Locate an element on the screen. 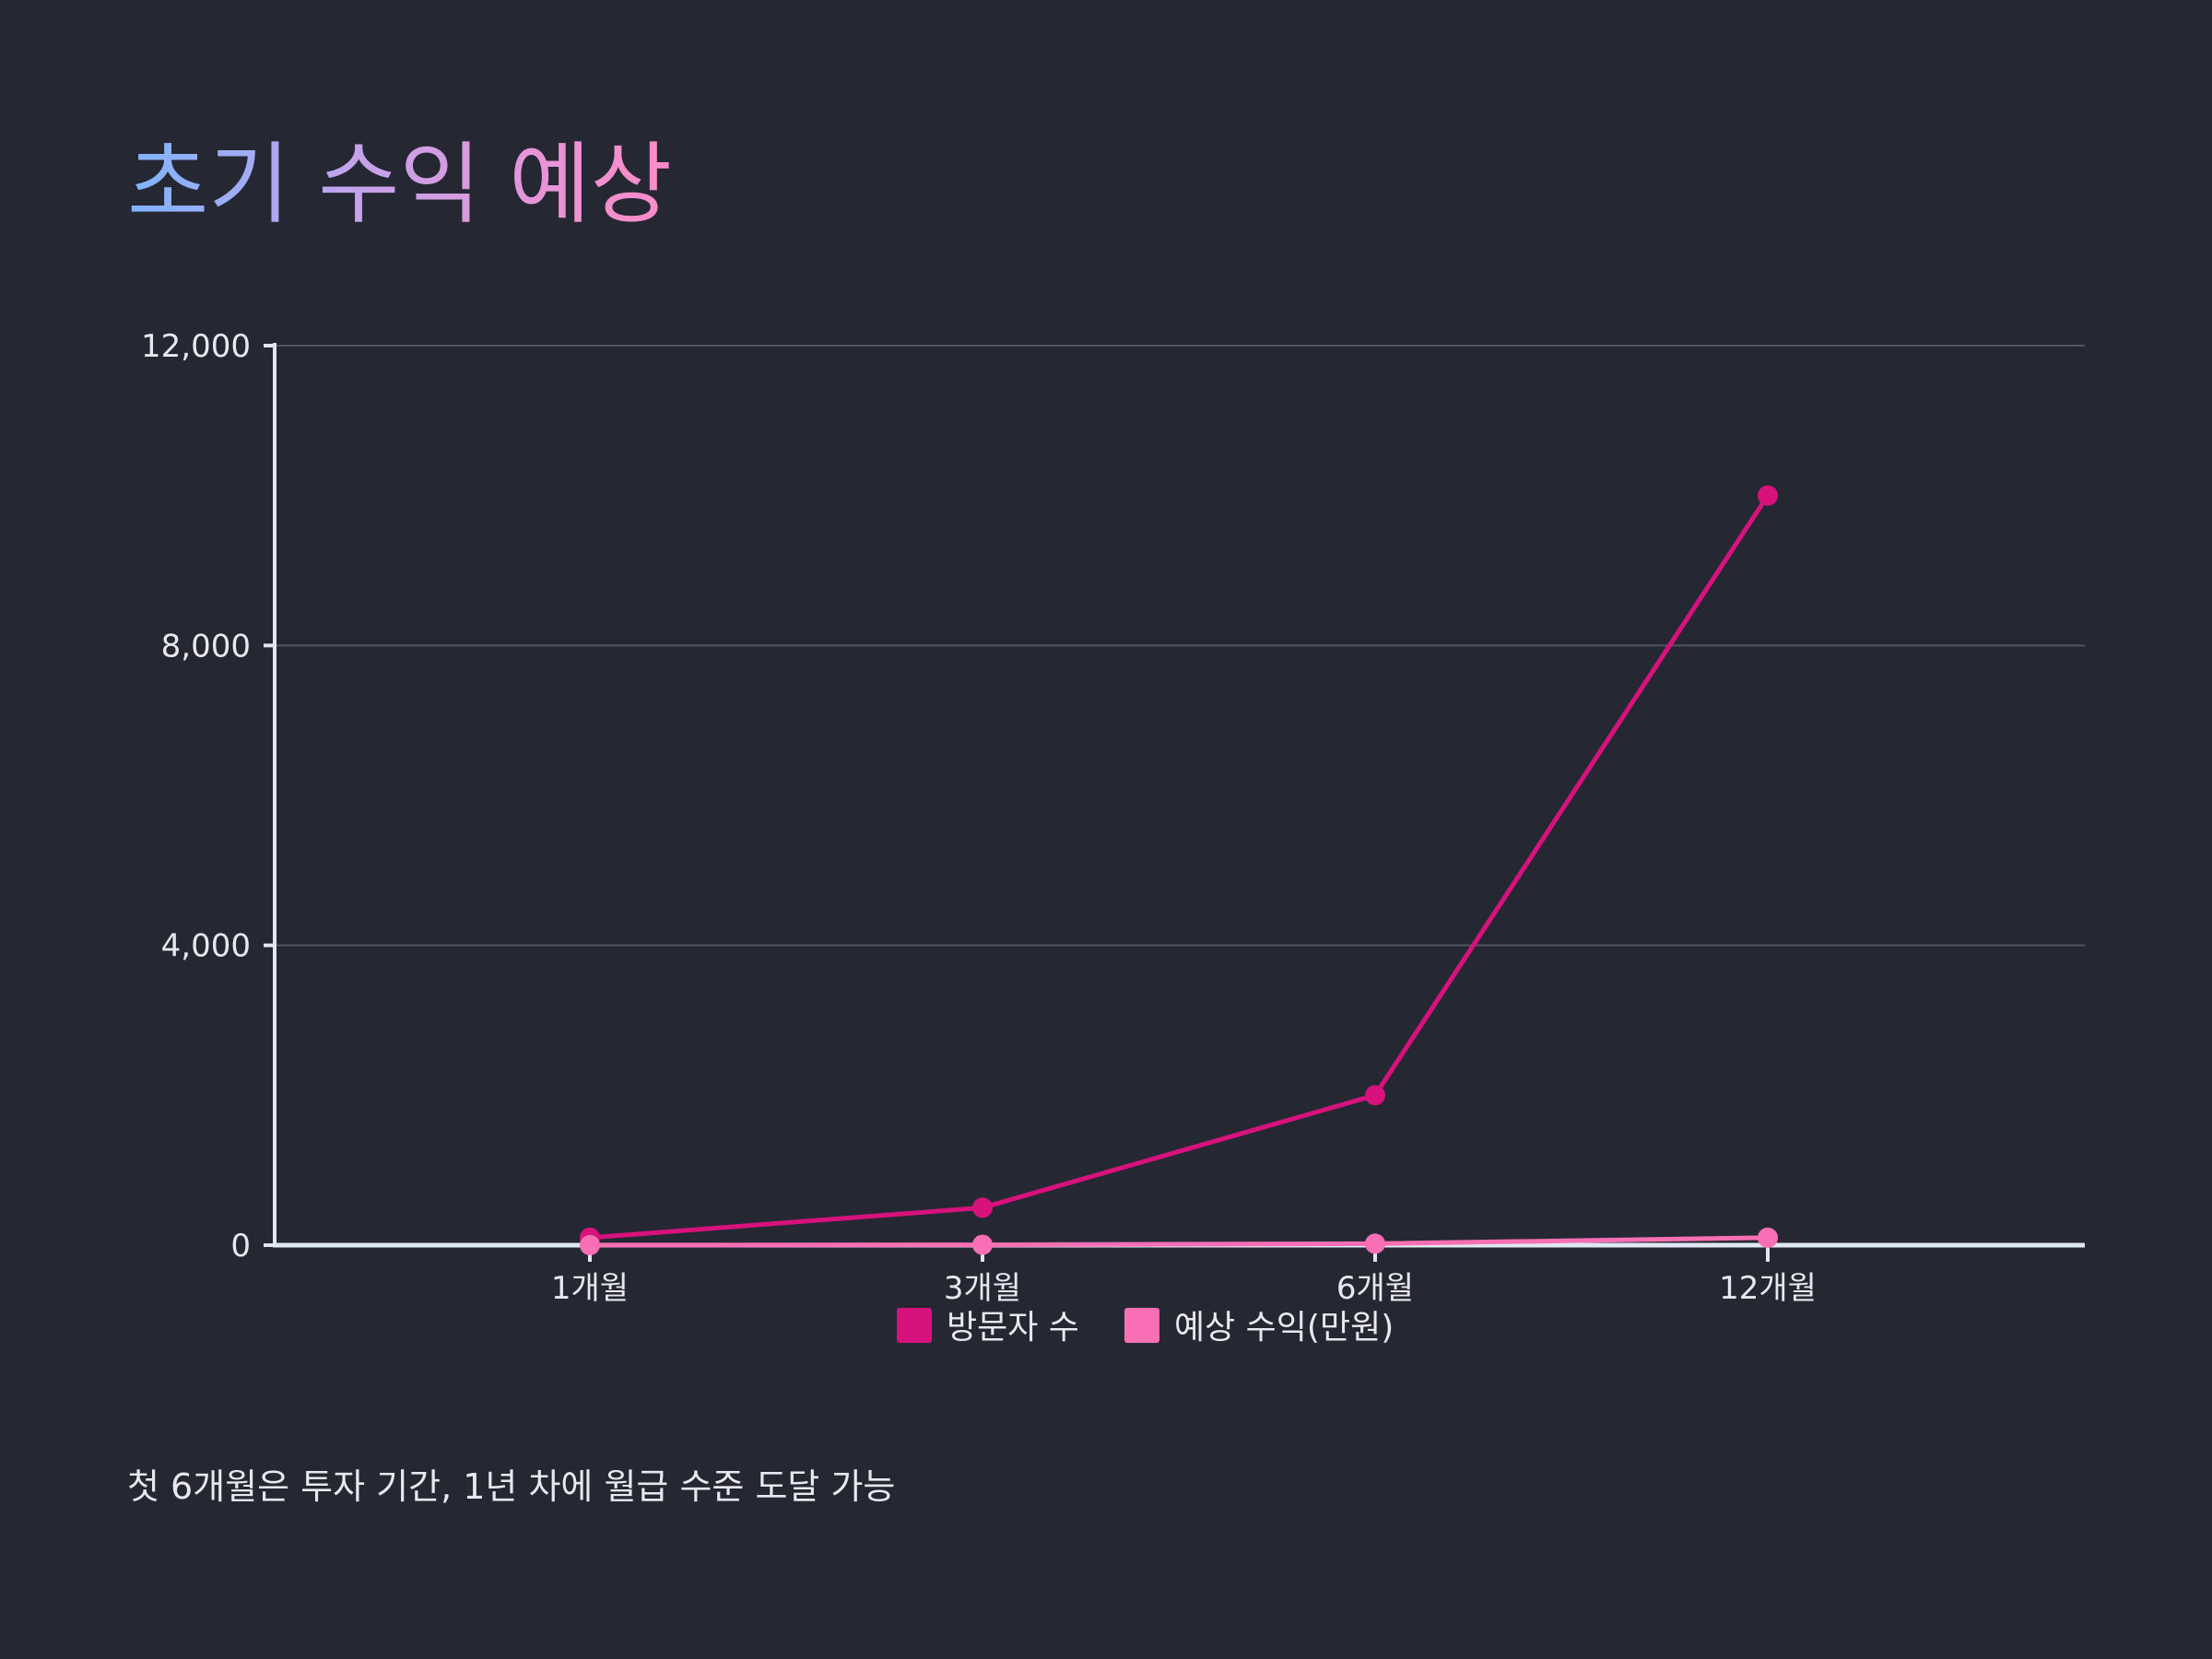 This screenshot has height=1659, width=2212. x-tick-label: 6개월 is located at coordinates (1375, 1288).